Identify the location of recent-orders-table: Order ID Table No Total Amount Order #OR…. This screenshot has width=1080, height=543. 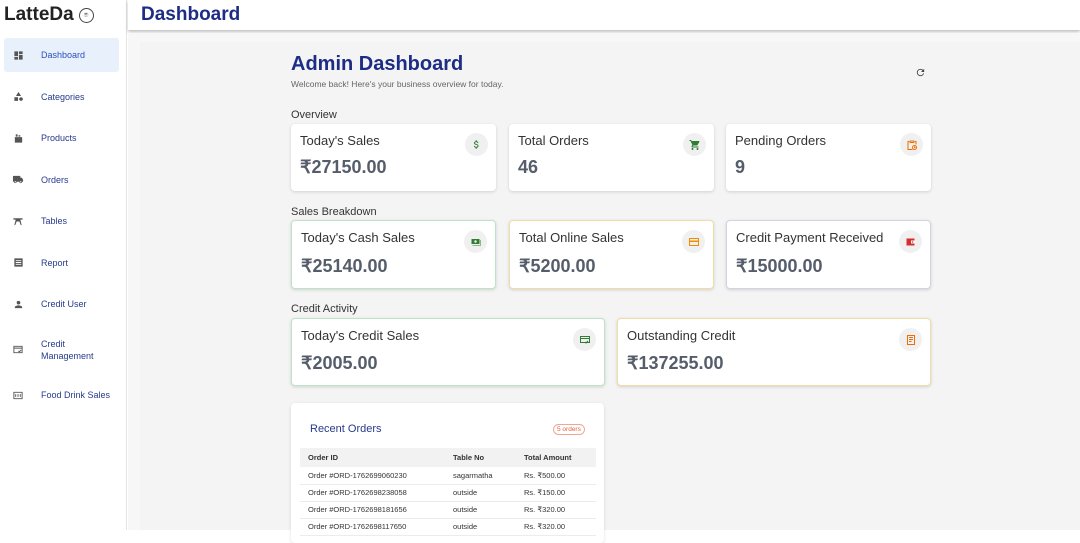
(448, 492).